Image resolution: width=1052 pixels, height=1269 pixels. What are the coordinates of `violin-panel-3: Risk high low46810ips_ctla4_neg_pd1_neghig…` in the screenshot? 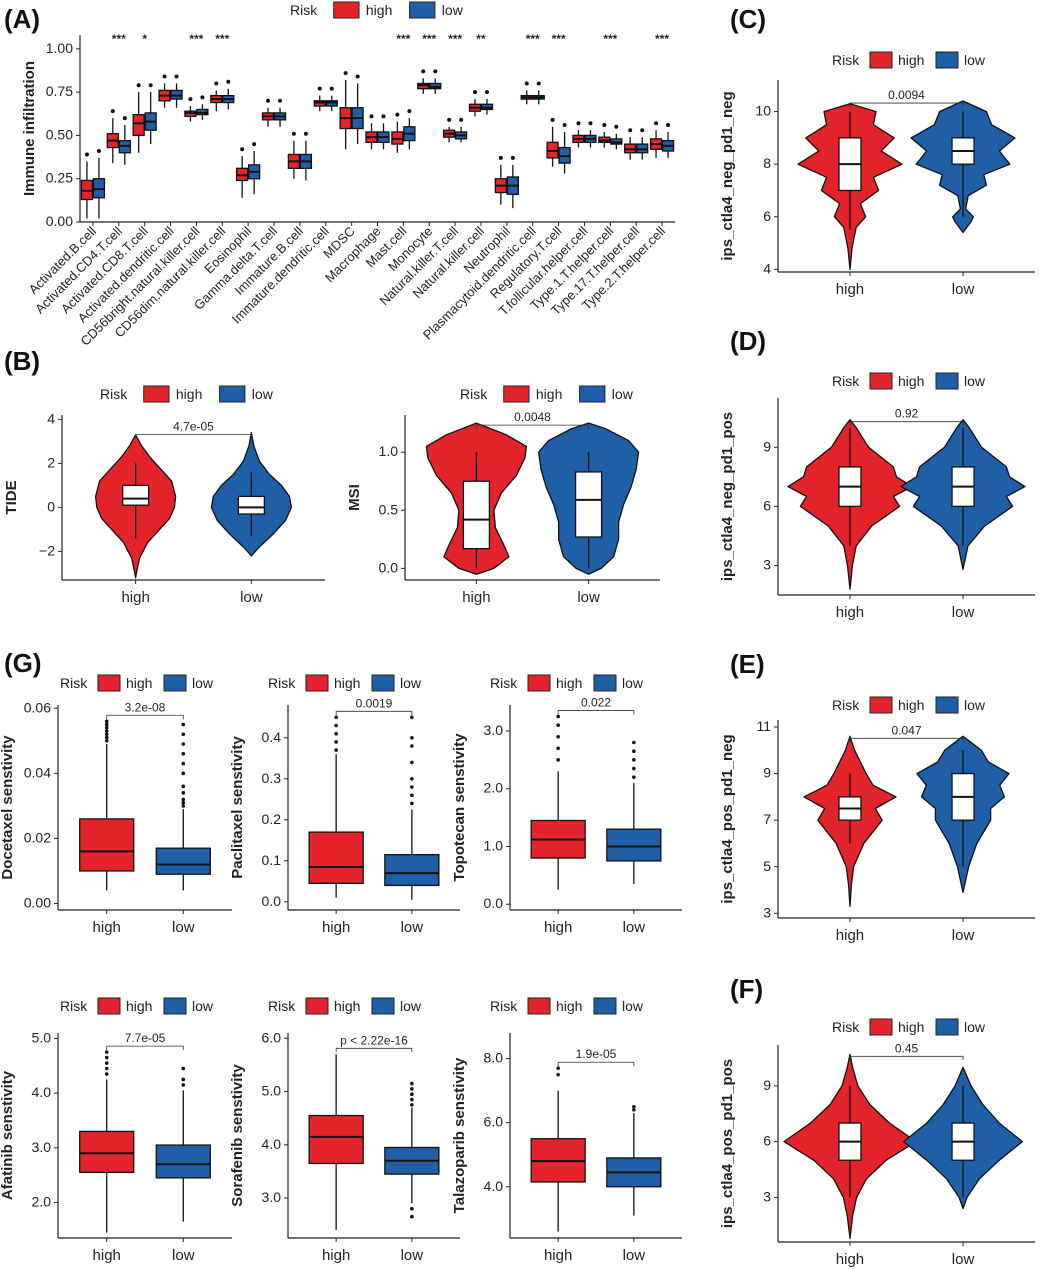 It's located at (877, 174).